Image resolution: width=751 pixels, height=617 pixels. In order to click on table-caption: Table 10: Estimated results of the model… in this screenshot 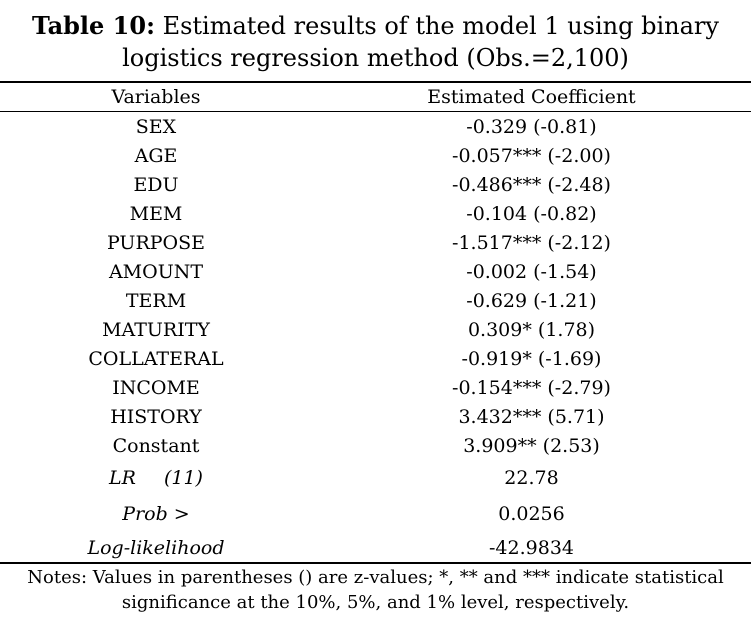, I will do `click(375, 42)`.